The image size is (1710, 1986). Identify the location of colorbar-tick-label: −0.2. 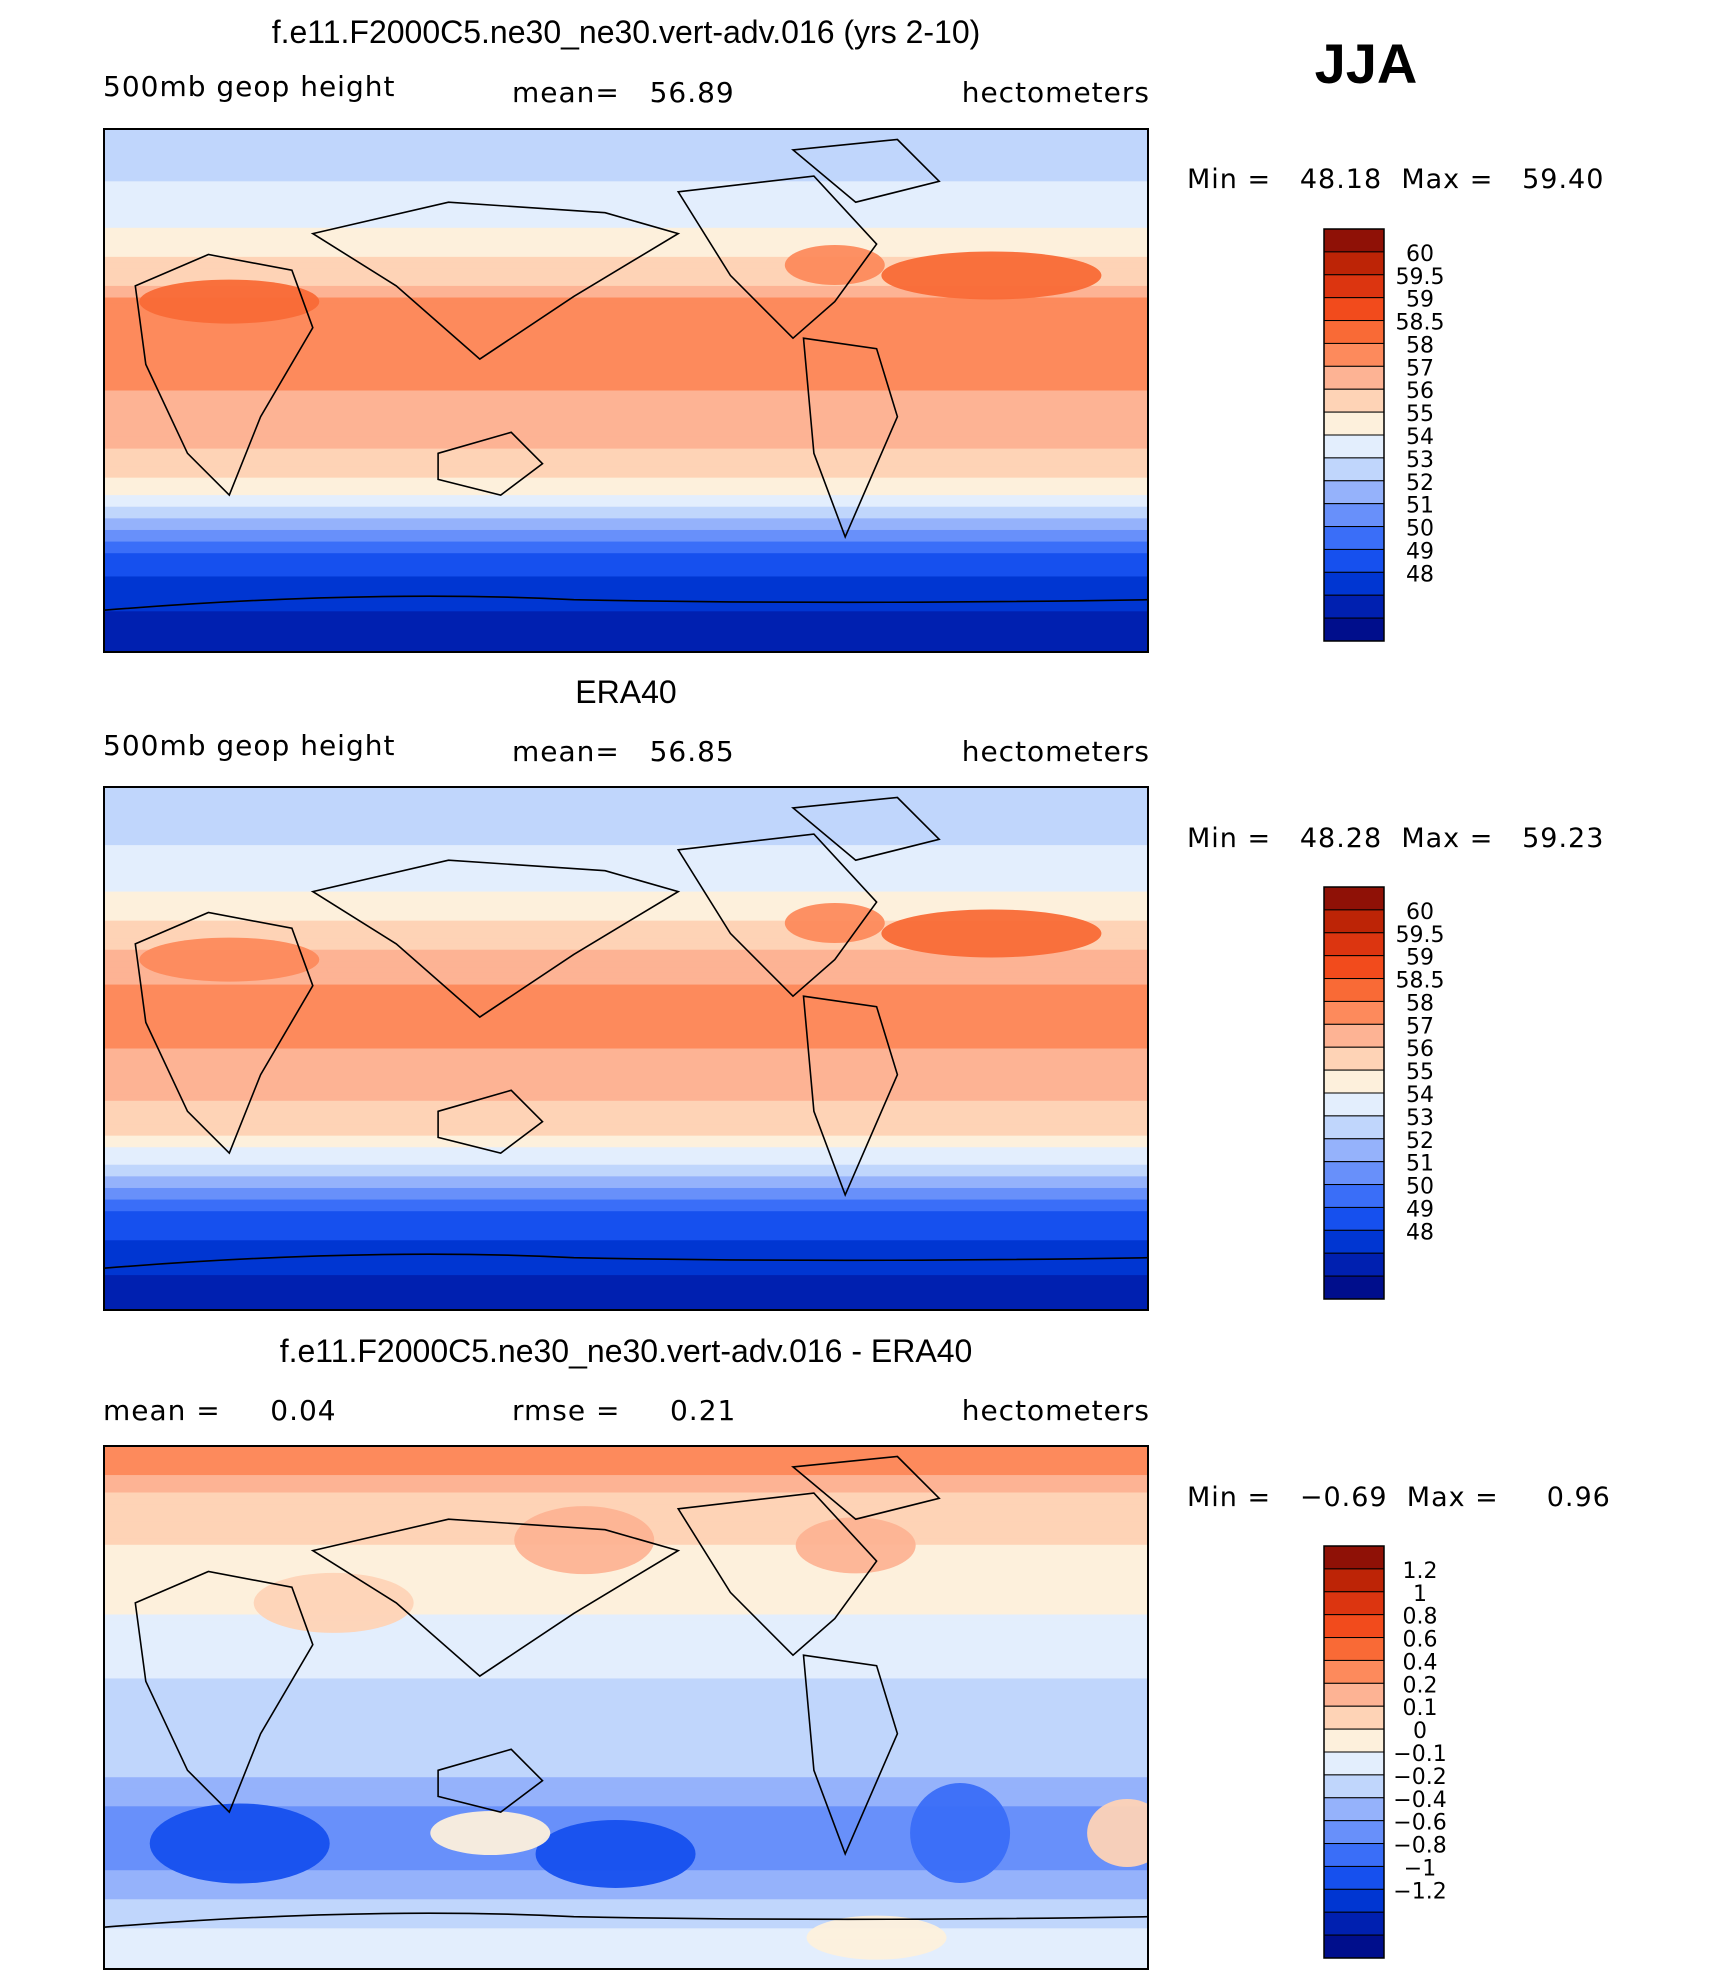
(1419, 1777).